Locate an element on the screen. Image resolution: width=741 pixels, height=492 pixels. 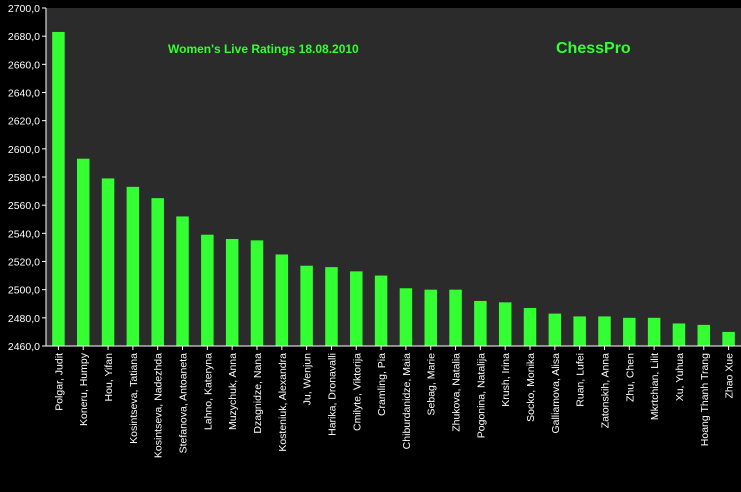
x-tick-label: Cmilyte, Viktorija is located at coordinates (357, 392).